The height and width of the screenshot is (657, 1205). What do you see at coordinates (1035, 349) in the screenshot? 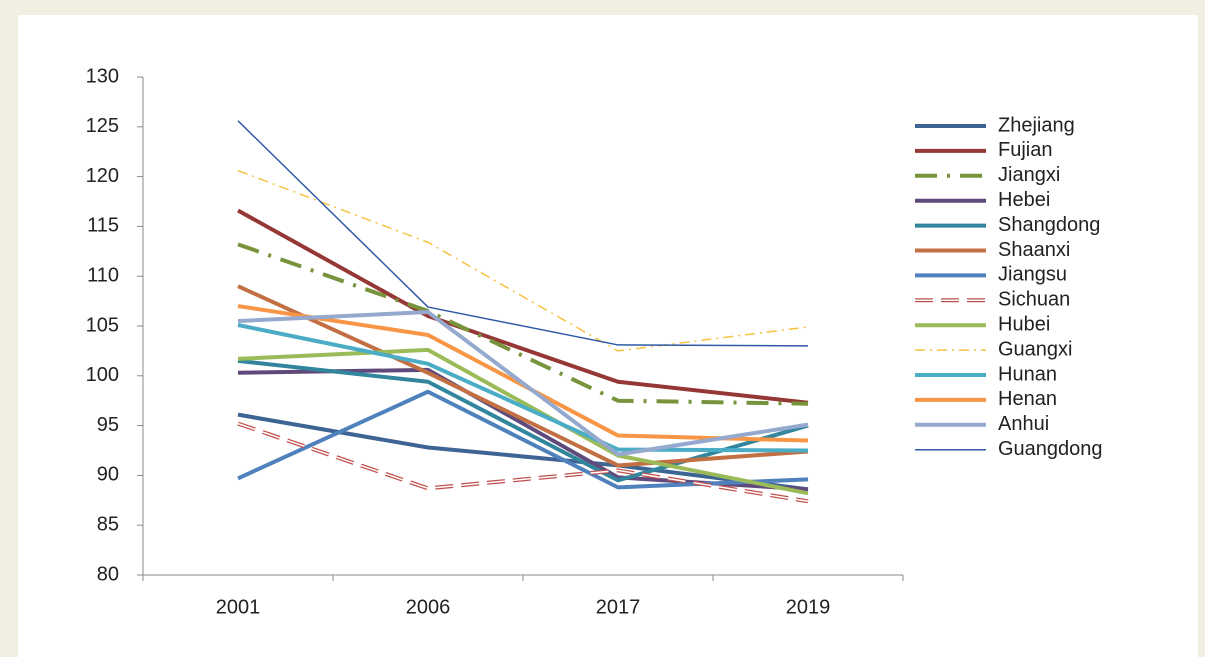
I see `legend-label: Guangxi` at bounding box center [1035, 349].